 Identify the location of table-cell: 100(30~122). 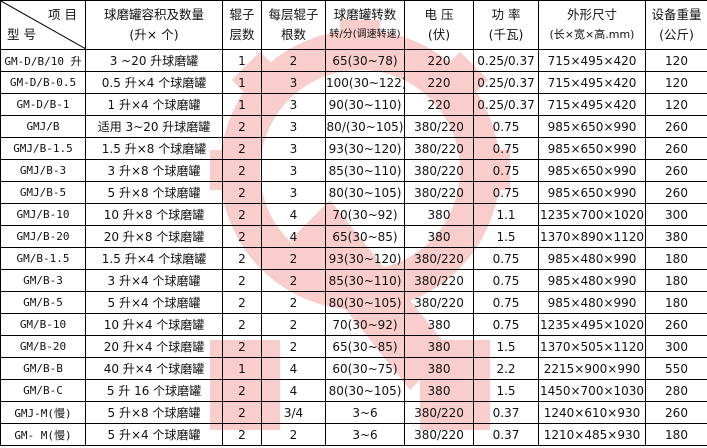
(365, 82).